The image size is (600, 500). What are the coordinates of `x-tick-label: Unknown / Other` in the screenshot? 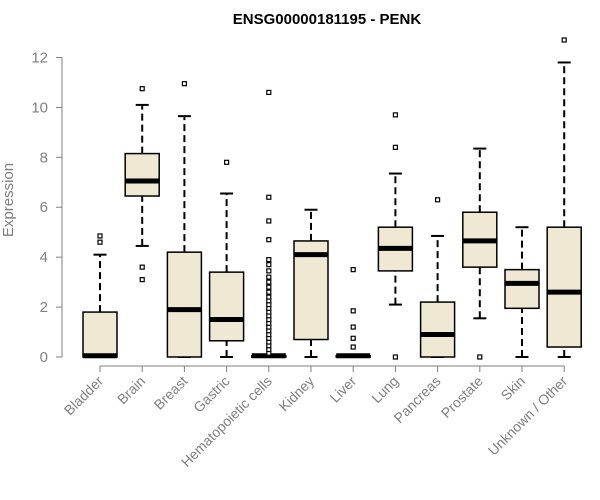 It's located at (528, 416).